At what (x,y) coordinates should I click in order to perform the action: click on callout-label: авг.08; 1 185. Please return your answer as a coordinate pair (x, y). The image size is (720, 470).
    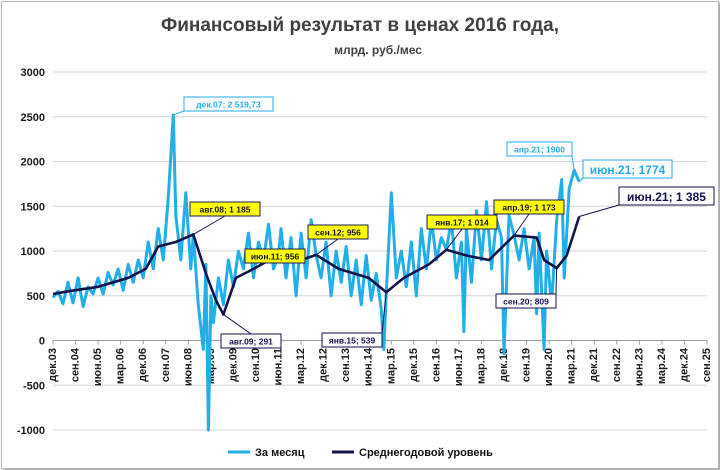
    Looking at the image, I should click on (225, 209).